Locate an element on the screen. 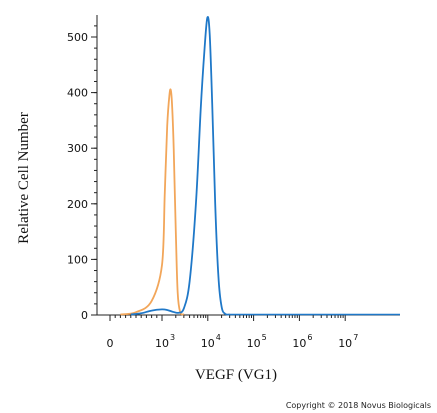 The width and height of the screenshot is (437, 413). x-tick-exponent: 7 is located at coordinates (355, 337).